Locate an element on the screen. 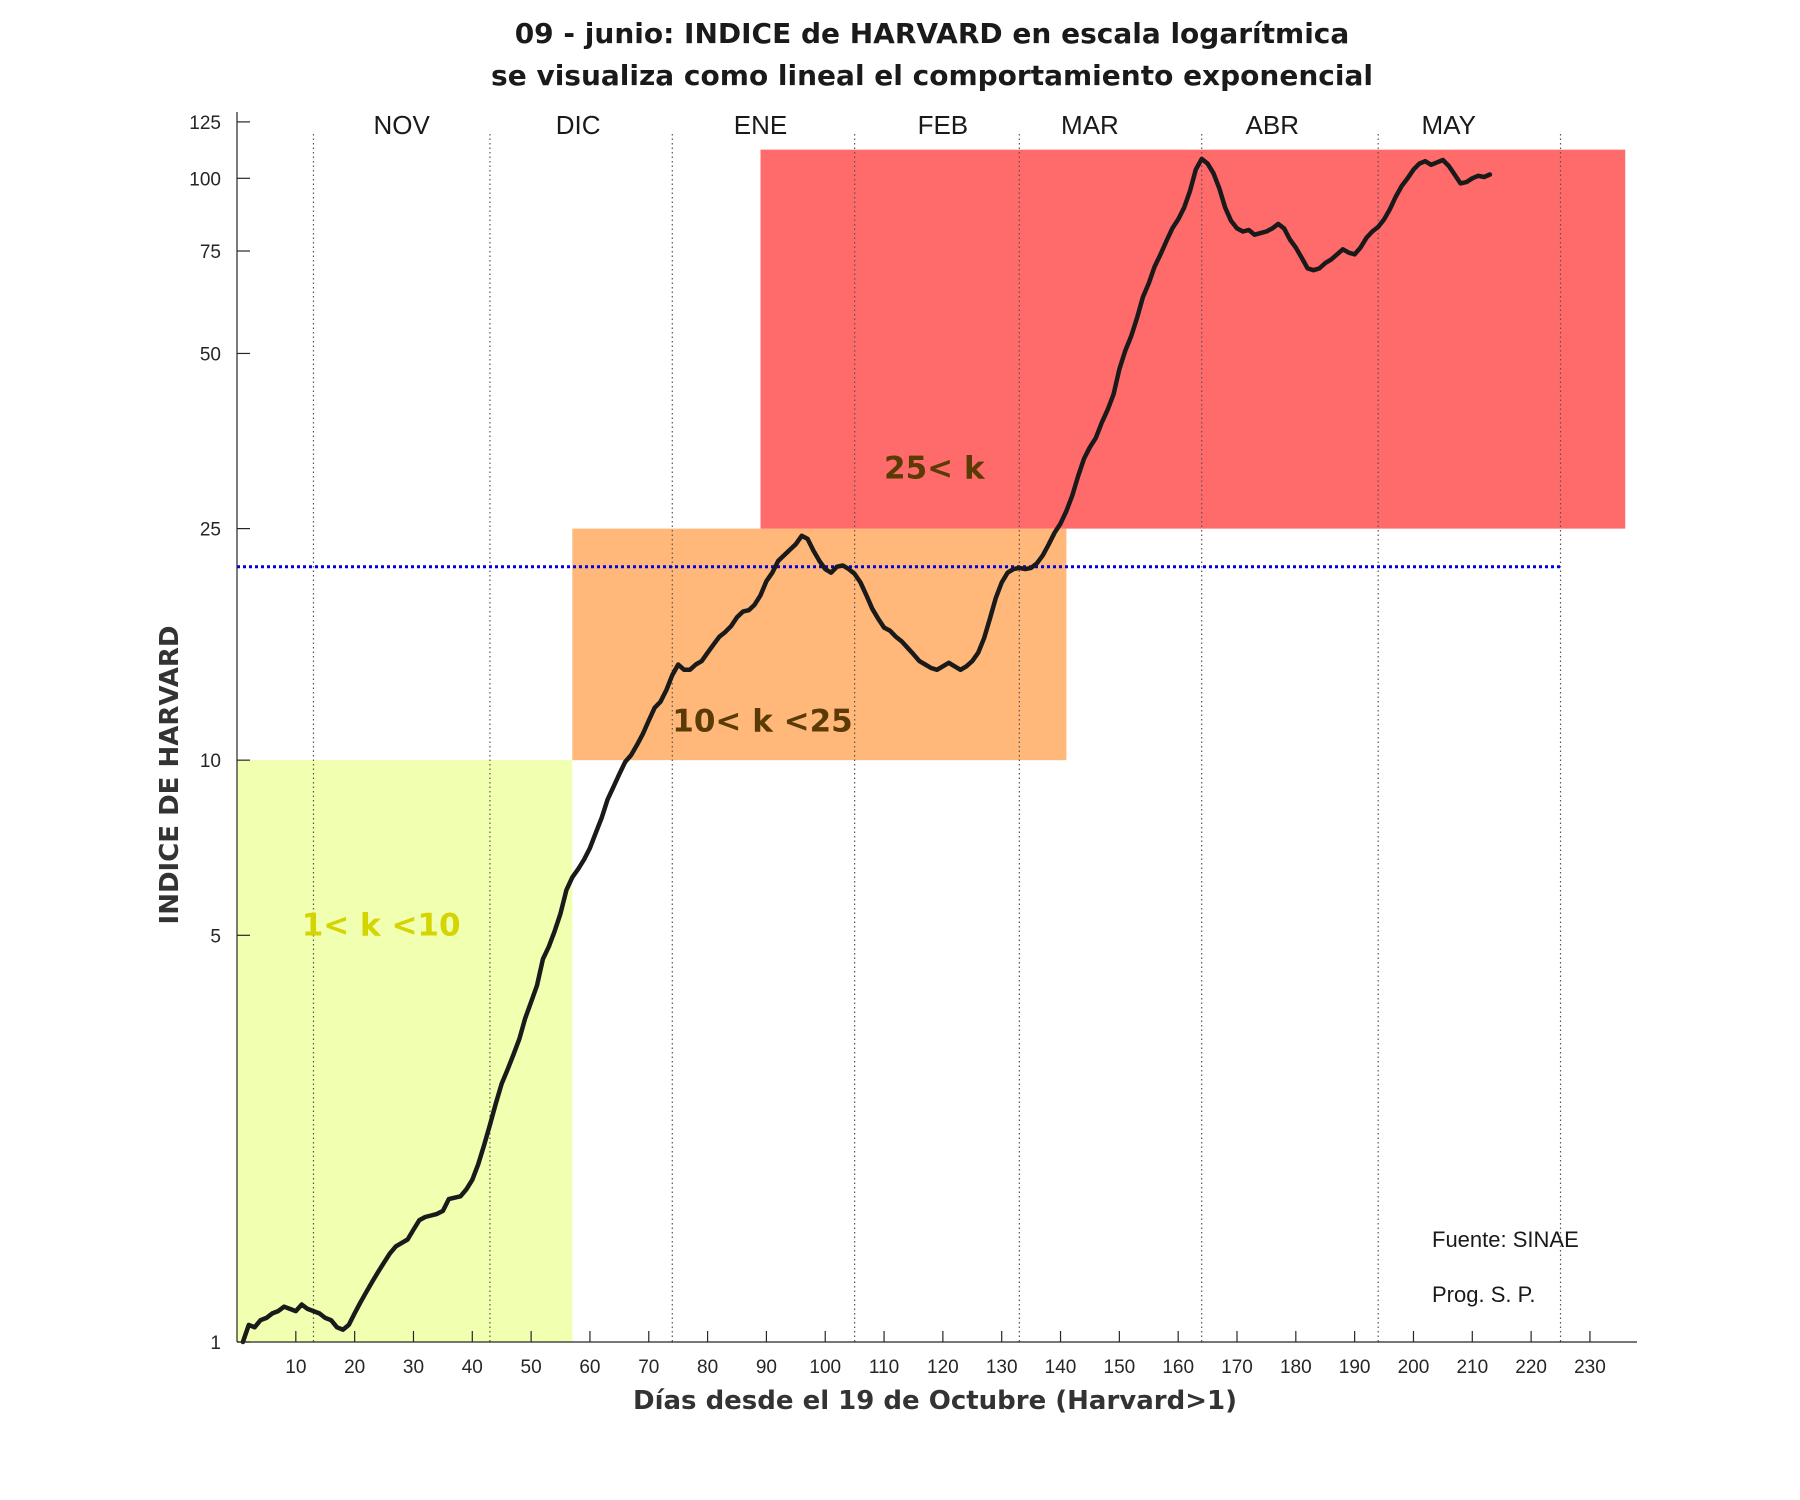 This screenshot has height=1500, width=1800. zone-label-2: 25< k is located at coordinates (935, 468).